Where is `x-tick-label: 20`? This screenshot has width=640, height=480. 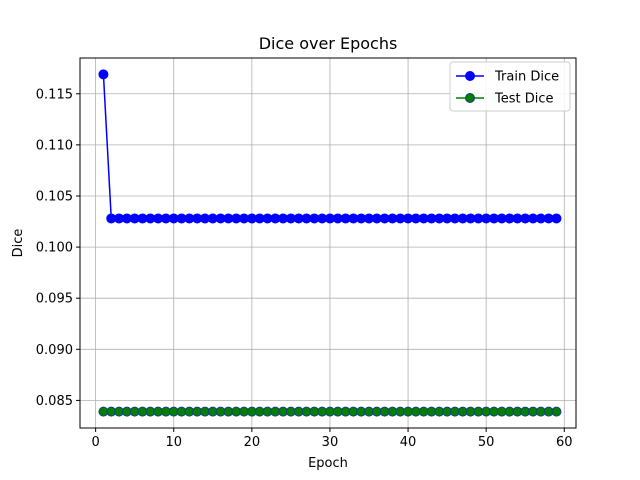
x-tick-label: 20 is located at coordinates (252, 442).